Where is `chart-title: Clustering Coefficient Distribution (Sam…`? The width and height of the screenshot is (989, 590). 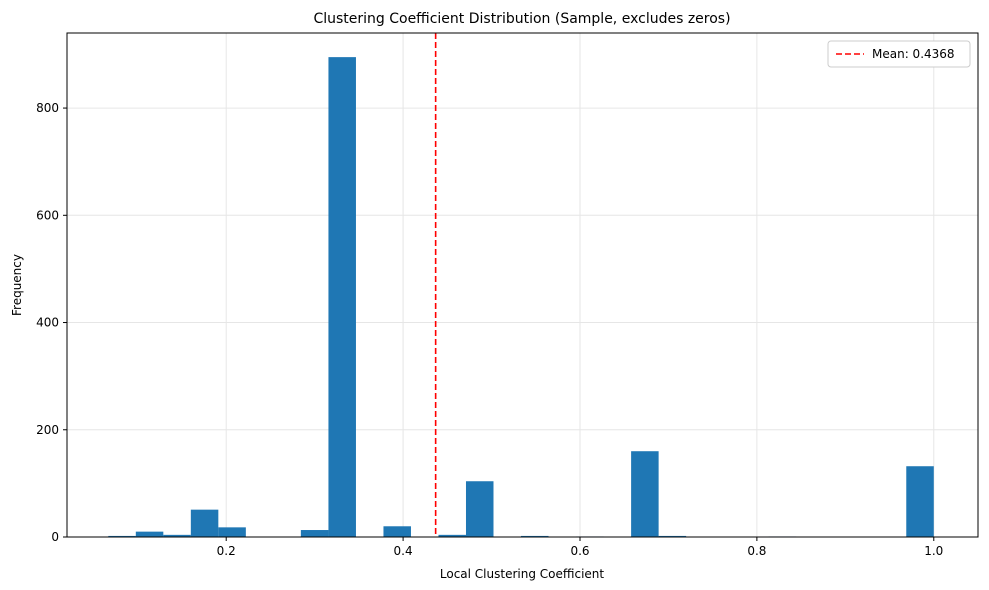
chart-title: Clustering Coefficient Distribution (Sam… is located at coordinates (521, 19).